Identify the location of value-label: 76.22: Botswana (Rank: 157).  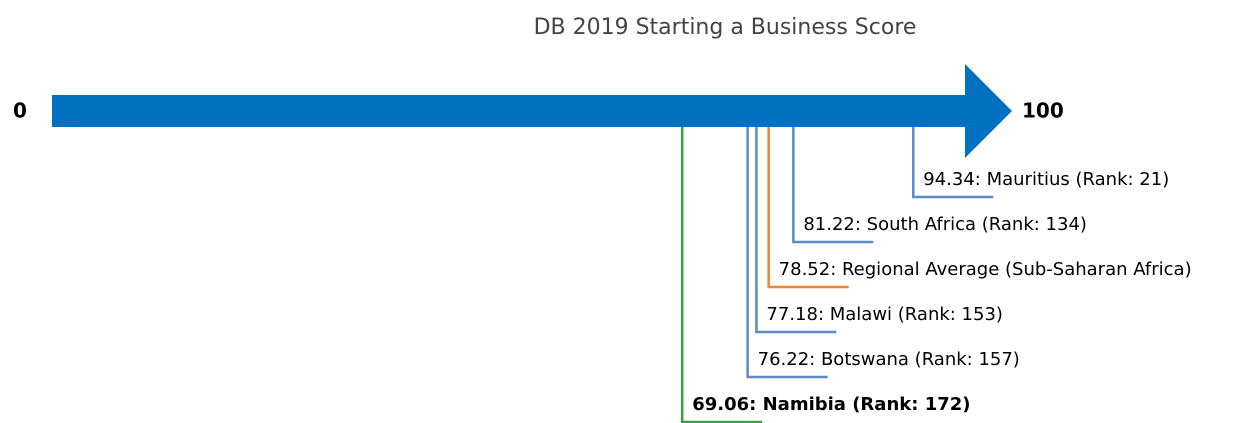
(889, 359).